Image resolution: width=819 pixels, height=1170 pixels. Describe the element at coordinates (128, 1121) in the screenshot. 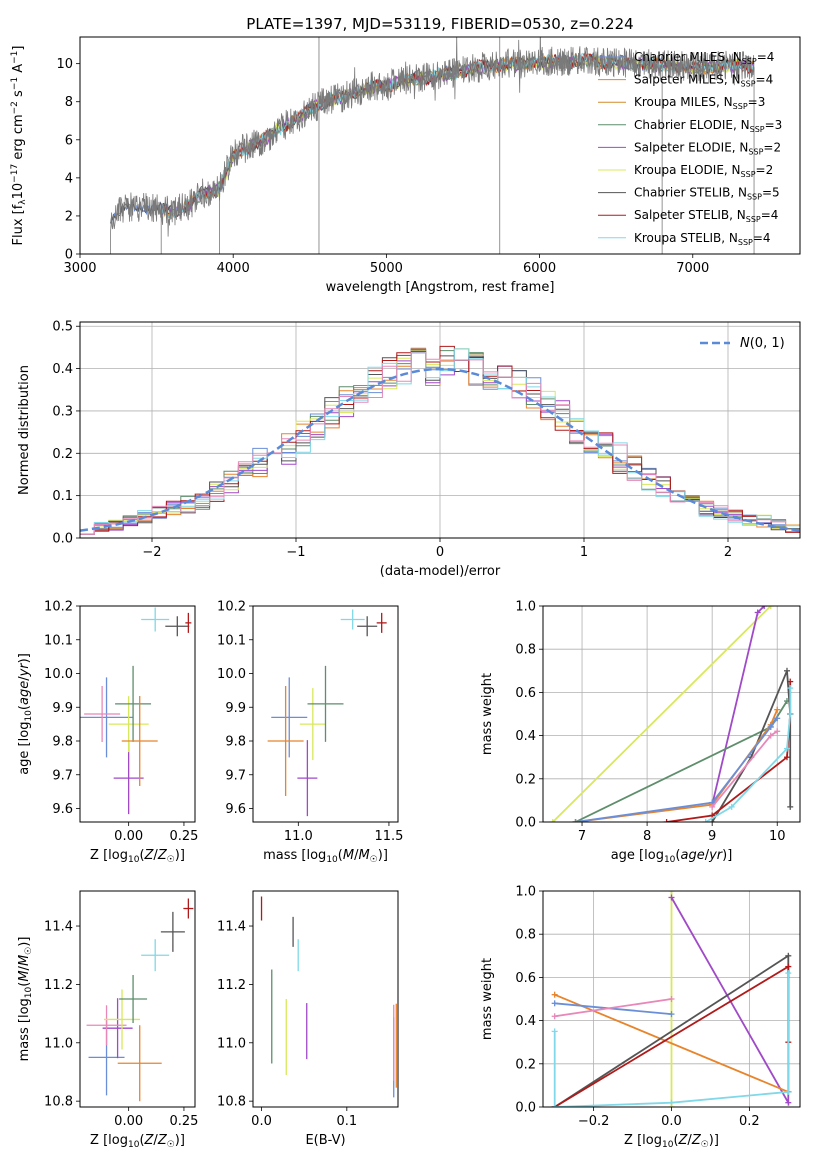

I see `x-tick-label: 0.00` at that location.